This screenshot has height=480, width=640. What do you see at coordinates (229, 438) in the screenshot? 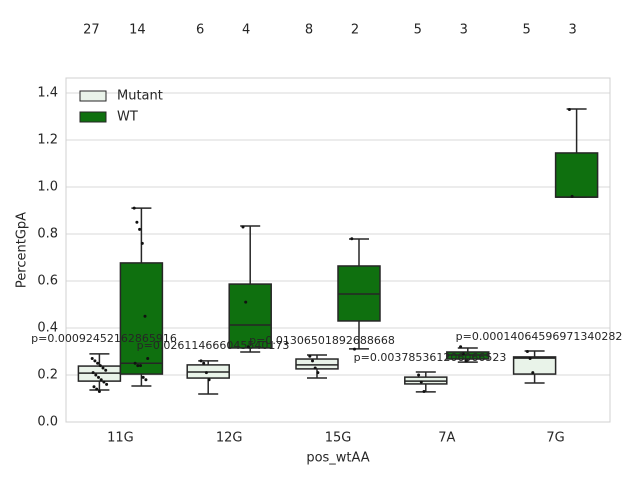
I see `x-tick-label: 12G` at bounding box center [229, 438].